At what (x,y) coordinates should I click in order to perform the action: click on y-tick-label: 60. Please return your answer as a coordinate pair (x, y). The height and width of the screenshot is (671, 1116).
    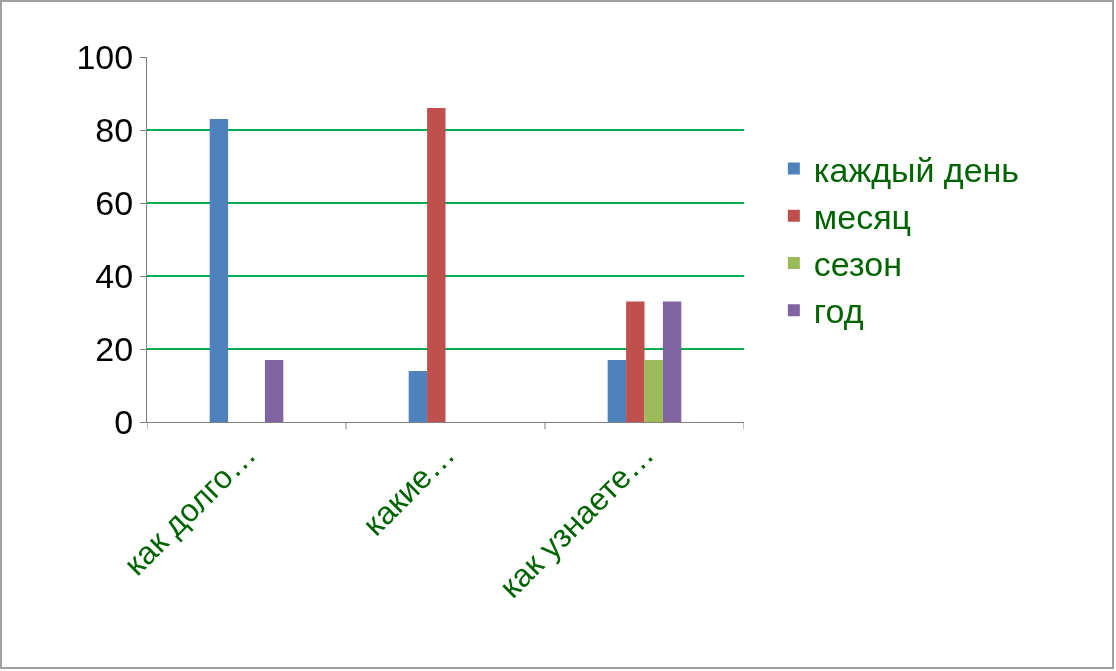
    Looking at the image, I should click on (114, 202).